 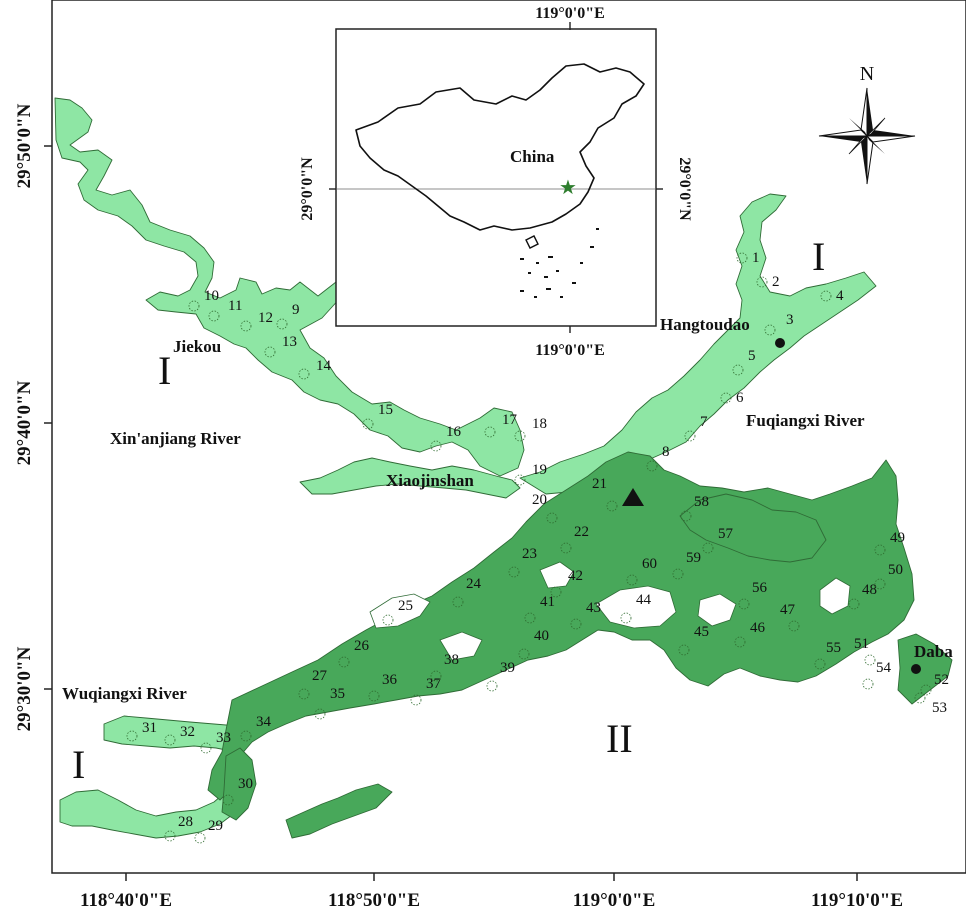 I want to click on site-label-40: 40, so click(x=541, y=636).